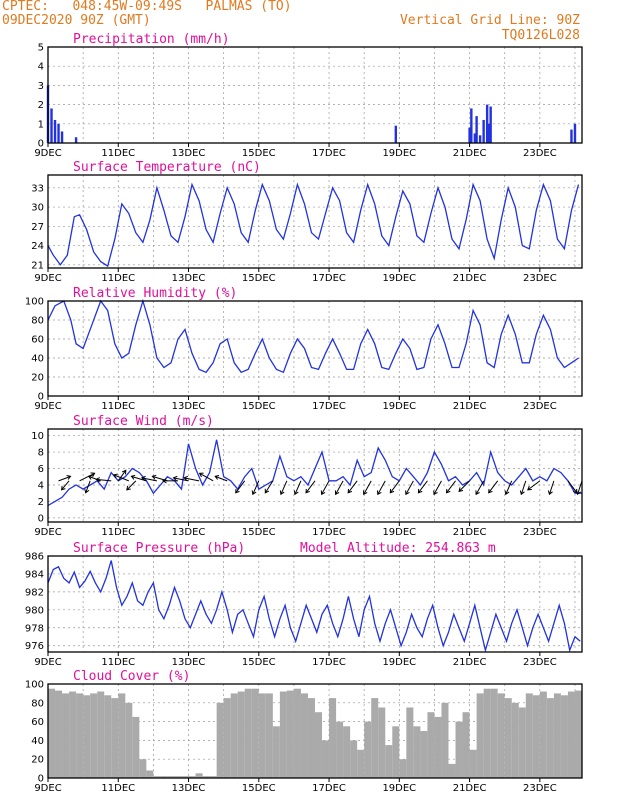 Image resolution: width=618 pixels, height=800 pixels. I want to click on x-tick-label: 21DEC, so click(470, 153).